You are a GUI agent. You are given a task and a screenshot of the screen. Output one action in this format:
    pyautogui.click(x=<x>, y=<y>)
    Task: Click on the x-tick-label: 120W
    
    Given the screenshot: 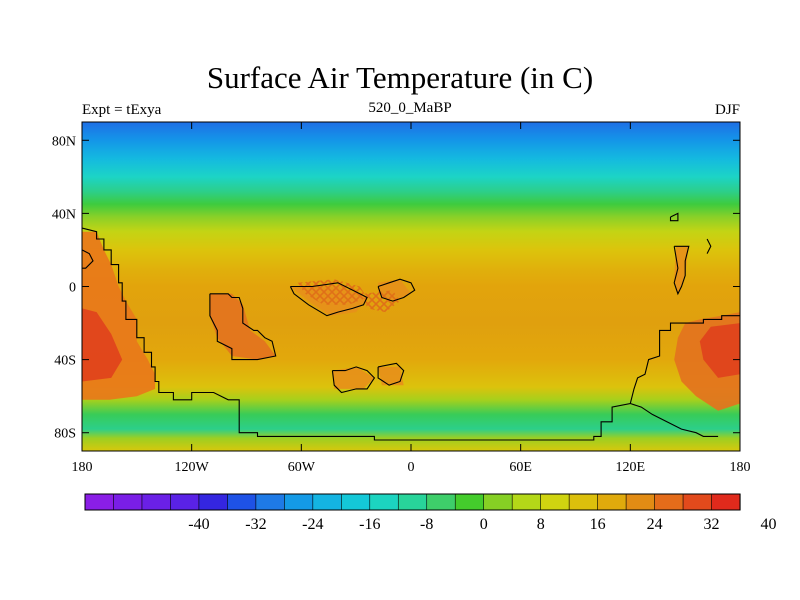 What is the action you would take?
    pyautogui.click(x=192, y=467)
    